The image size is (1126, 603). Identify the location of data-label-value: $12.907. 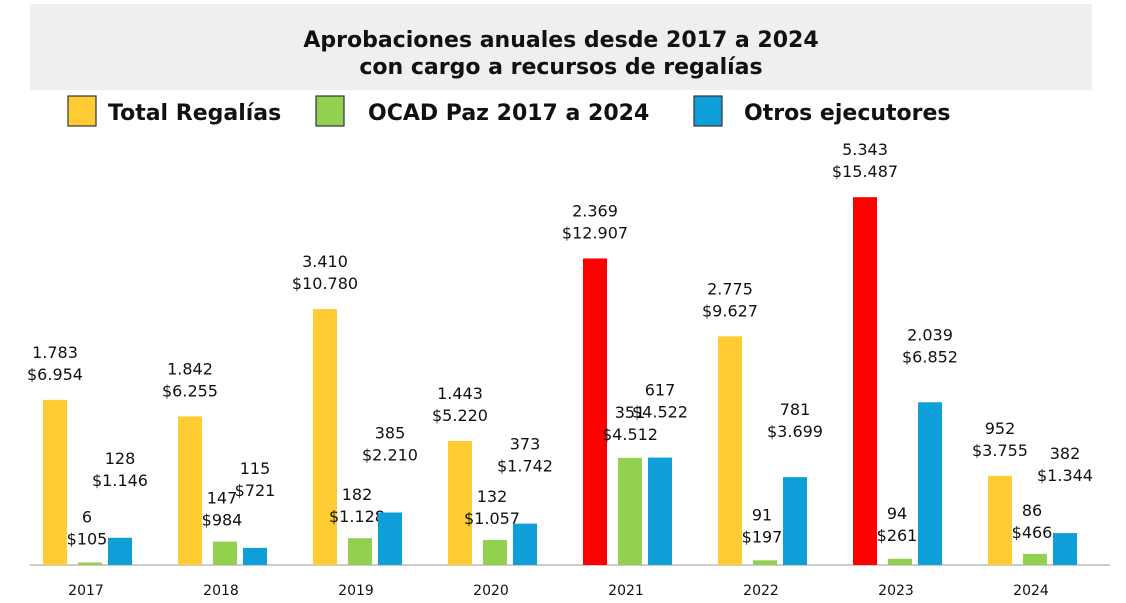
(595, 232).